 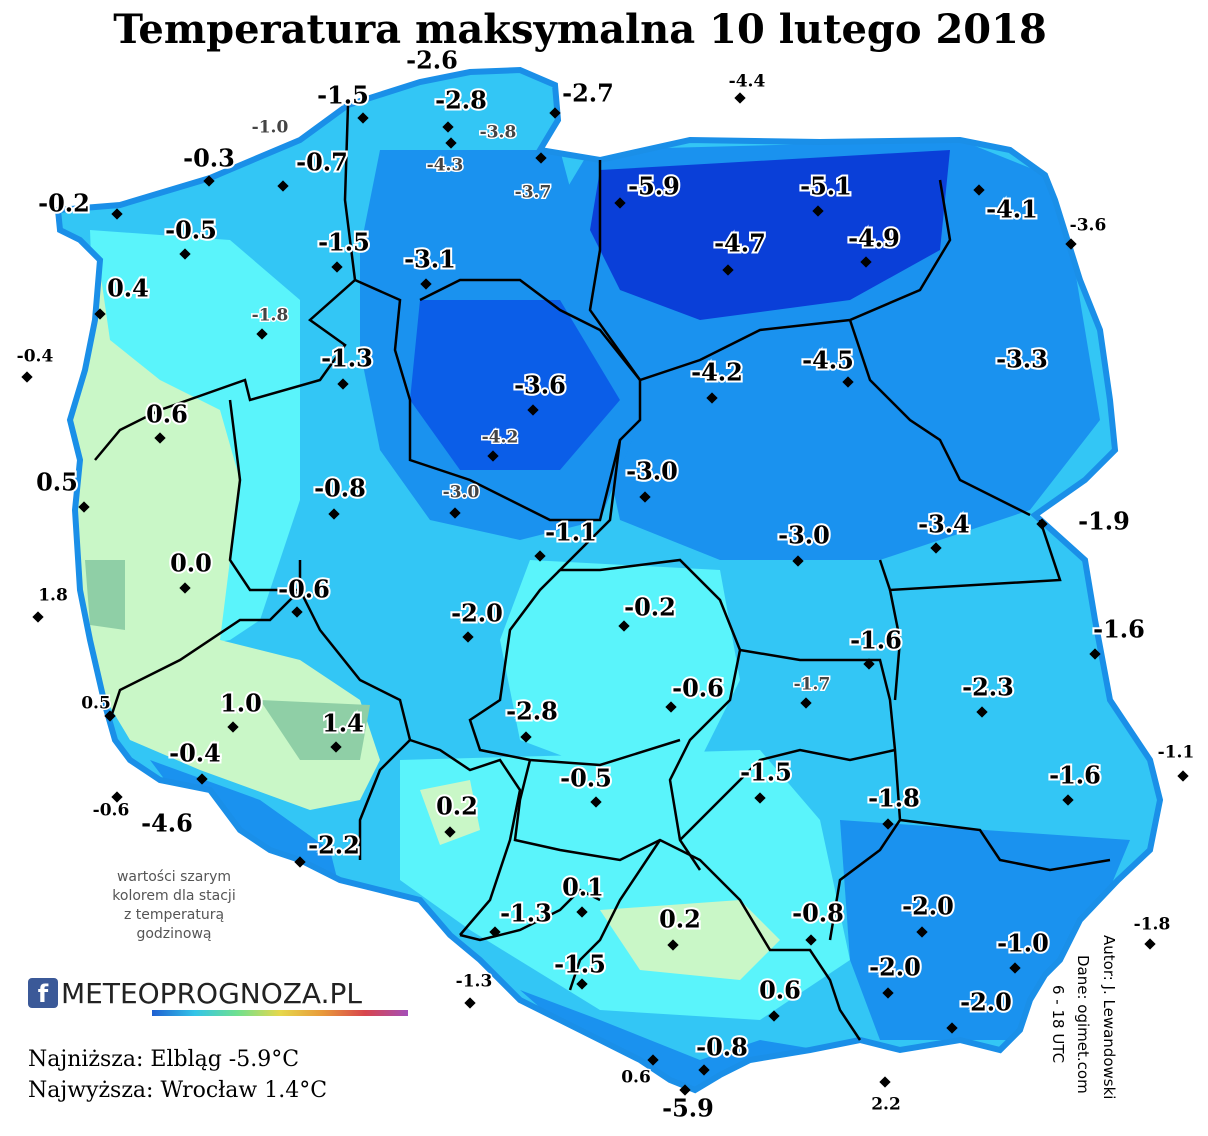 I want to click on station-temperature-label: -1.5, so click(x=580, y=964).